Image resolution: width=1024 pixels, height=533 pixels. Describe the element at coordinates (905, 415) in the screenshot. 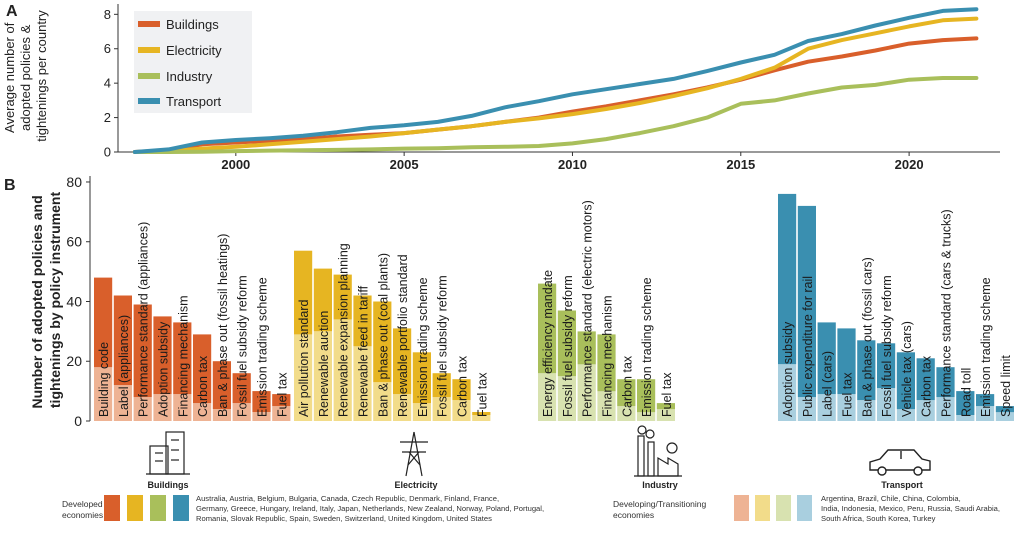

I see `bar-developing-transport-vehicle-tax-cars` at that location.